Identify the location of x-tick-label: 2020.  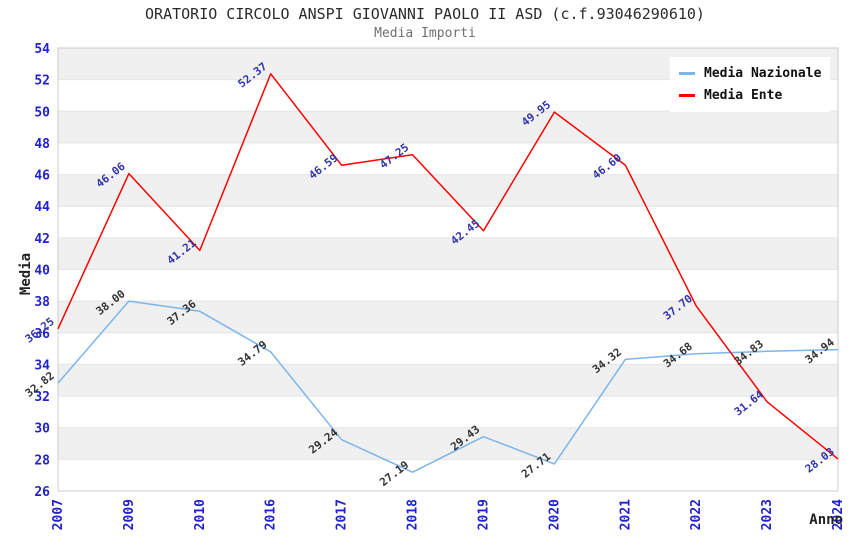
(554, 514).